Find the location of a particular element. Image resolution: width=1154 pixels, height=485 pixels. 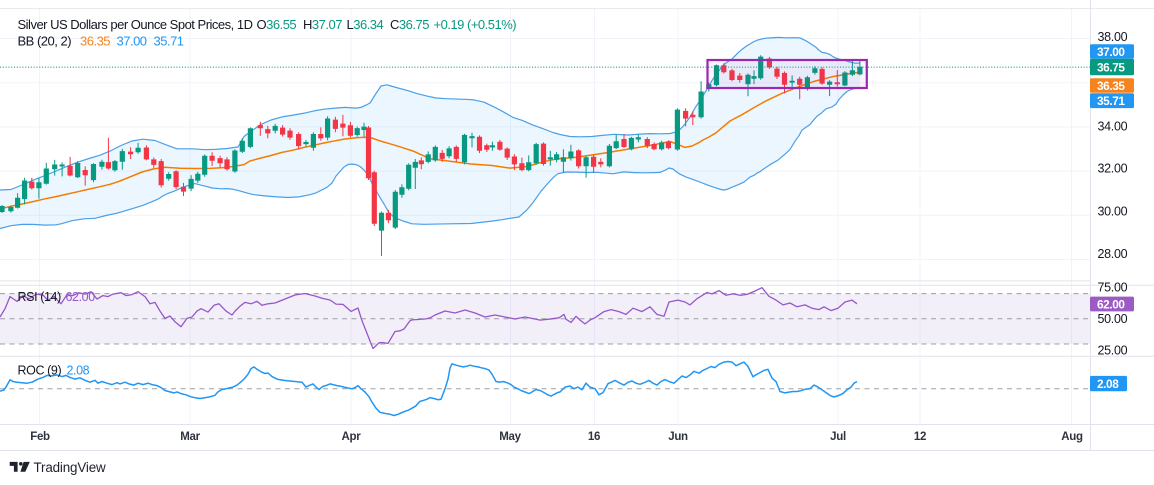

svg-text: 28.00 is located at coordinates (1113, 254).